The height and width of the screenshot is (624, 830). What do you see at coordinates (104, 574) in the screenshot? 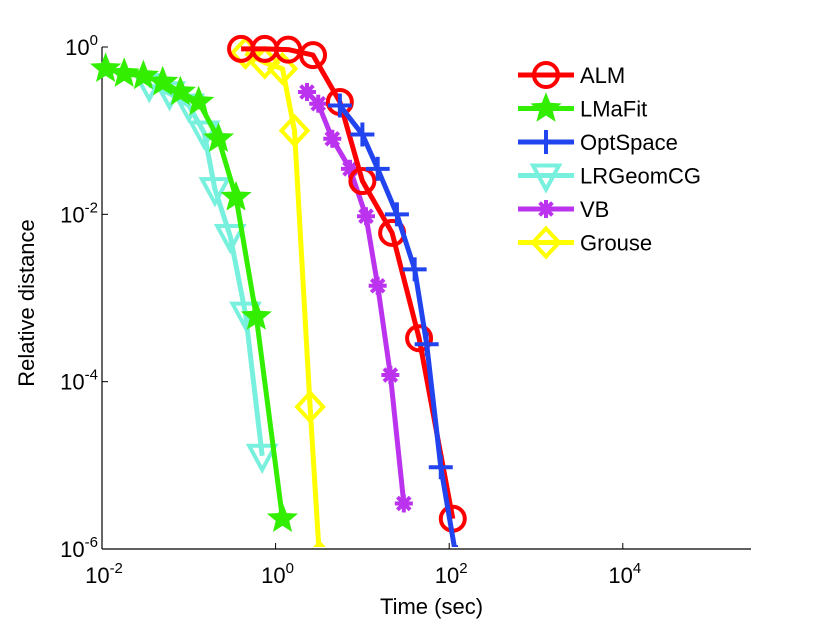
I see `x-tick-label: 10⁻²` at bounding box center [104, 574].